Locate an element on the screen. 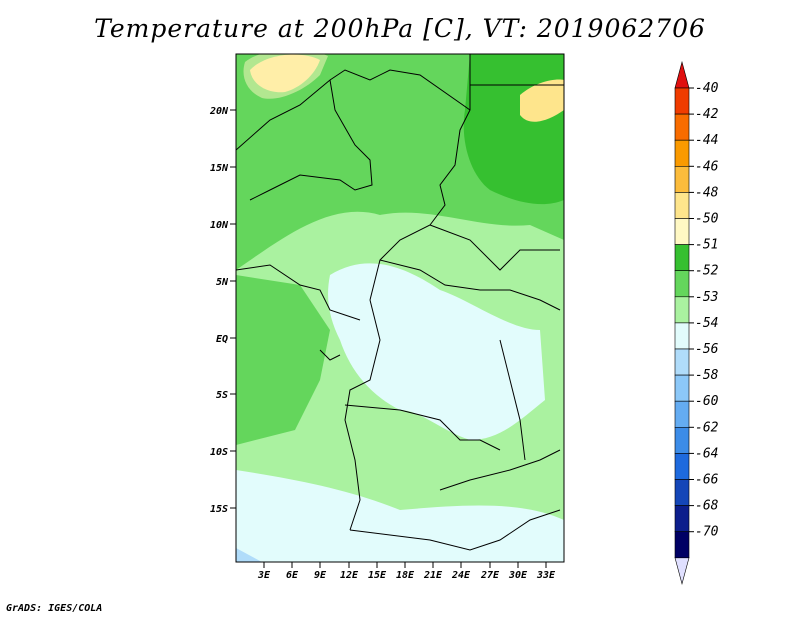 The height and width of the screenshot is (618, 800). legend-label: -48 is located at coordinates (707, 192).